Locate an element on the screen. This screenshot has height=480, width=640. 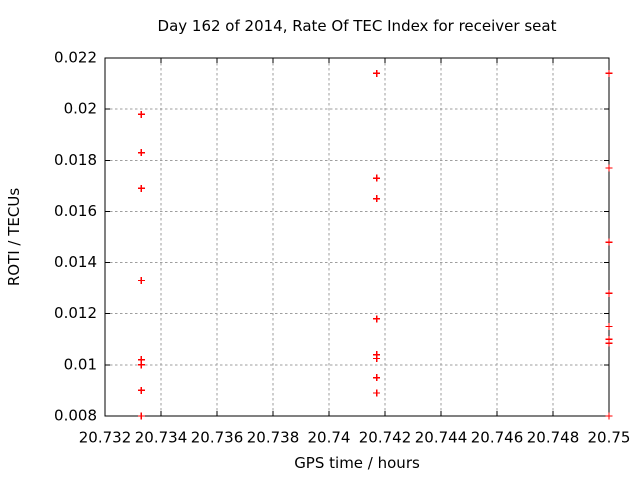
x-tick-label: 20.736 is located at coordinates (217, 438).